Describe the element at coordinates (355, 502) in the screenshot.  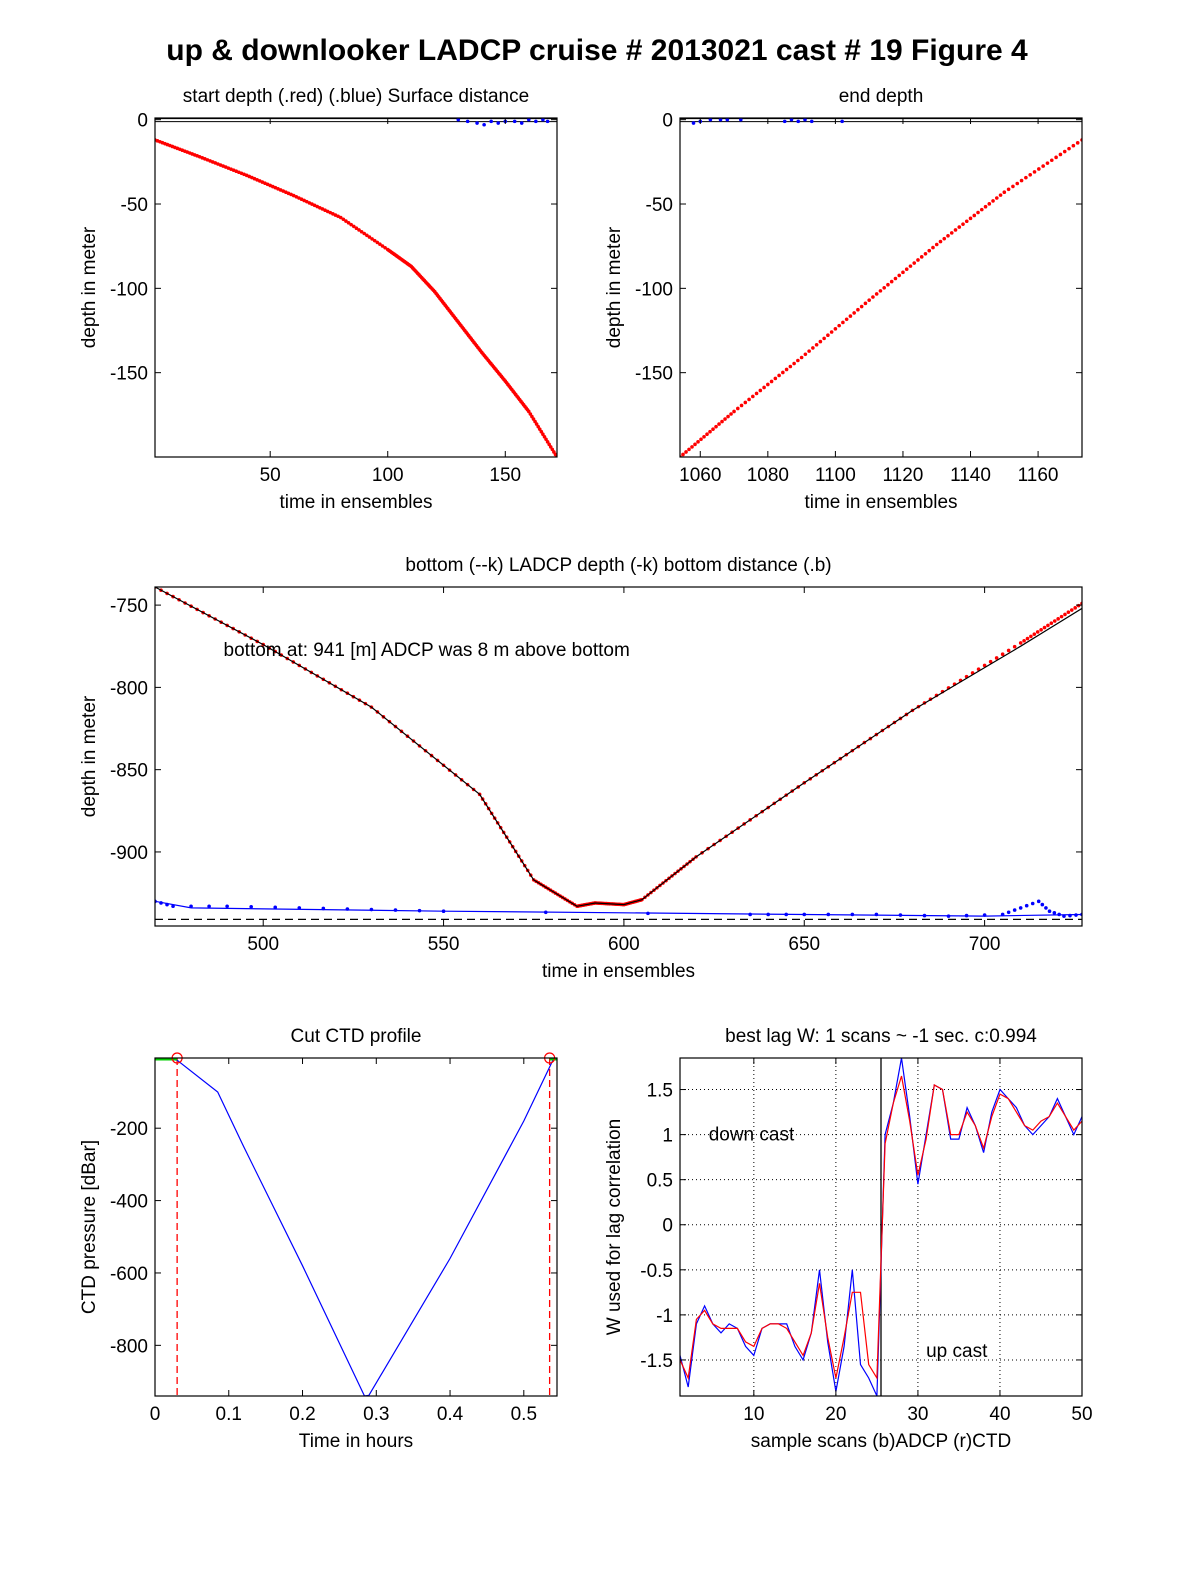
I see `x-axis-label: time in ensembles` at that location.